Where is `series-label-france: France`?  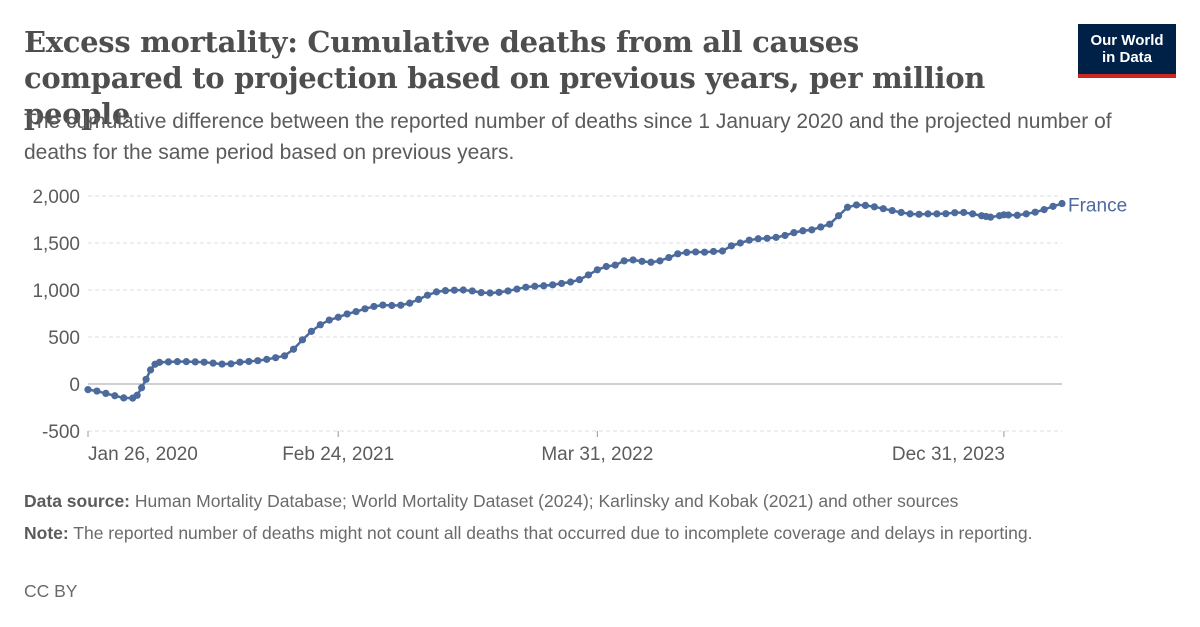
series-label-france: France is located at coordinates (1097, 206).